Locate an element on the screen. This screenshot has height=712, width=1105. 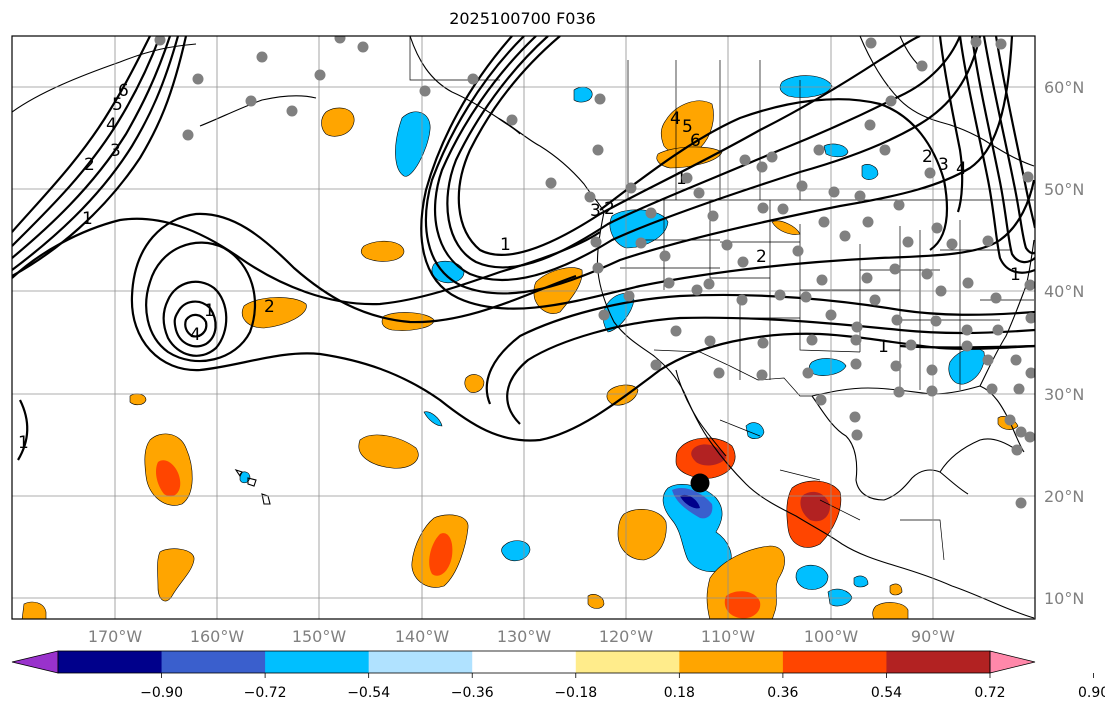
latitude-labels: 60°N 50°N 40°N 30°N 20°N 10°N is located at coordinates (1064, 343).